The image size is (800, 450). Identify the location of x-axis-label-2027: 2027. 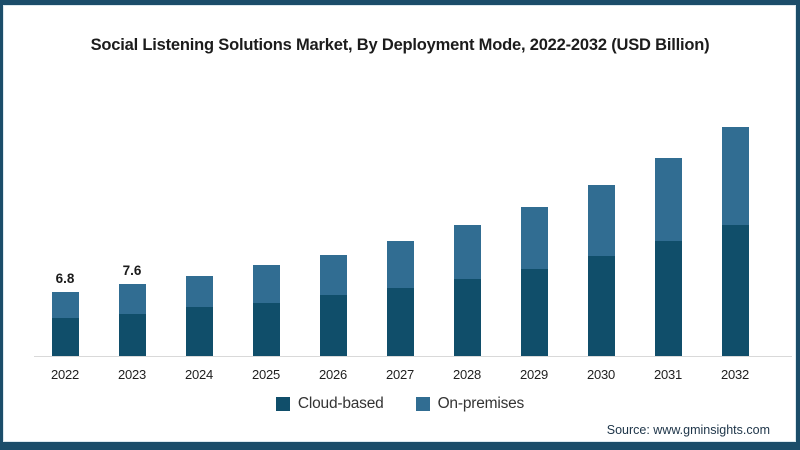
(400, 374).